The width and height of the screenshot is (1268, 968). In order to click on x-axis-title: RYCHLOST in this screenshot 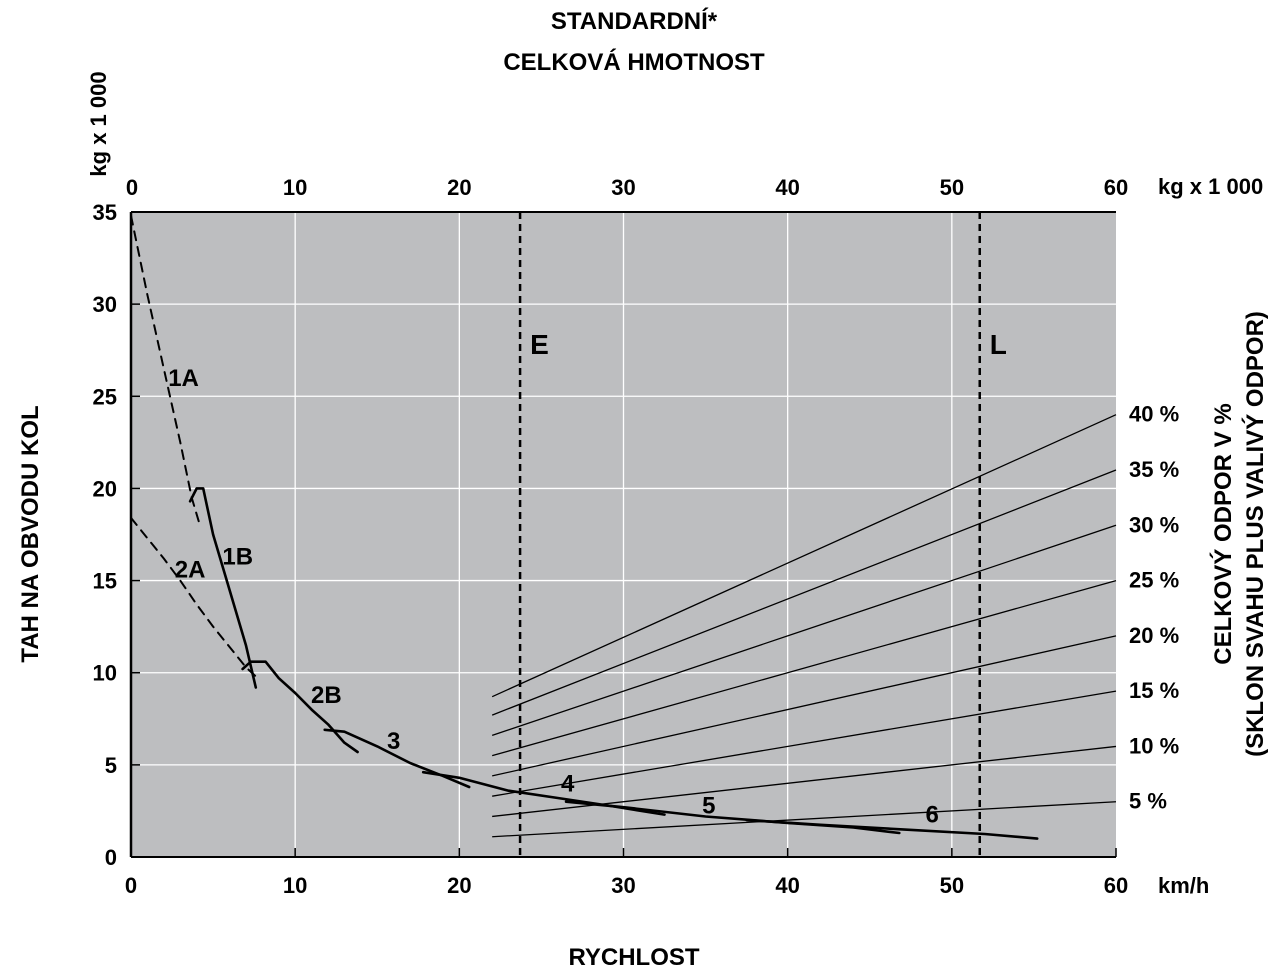, I will do `click(633, 956)`.